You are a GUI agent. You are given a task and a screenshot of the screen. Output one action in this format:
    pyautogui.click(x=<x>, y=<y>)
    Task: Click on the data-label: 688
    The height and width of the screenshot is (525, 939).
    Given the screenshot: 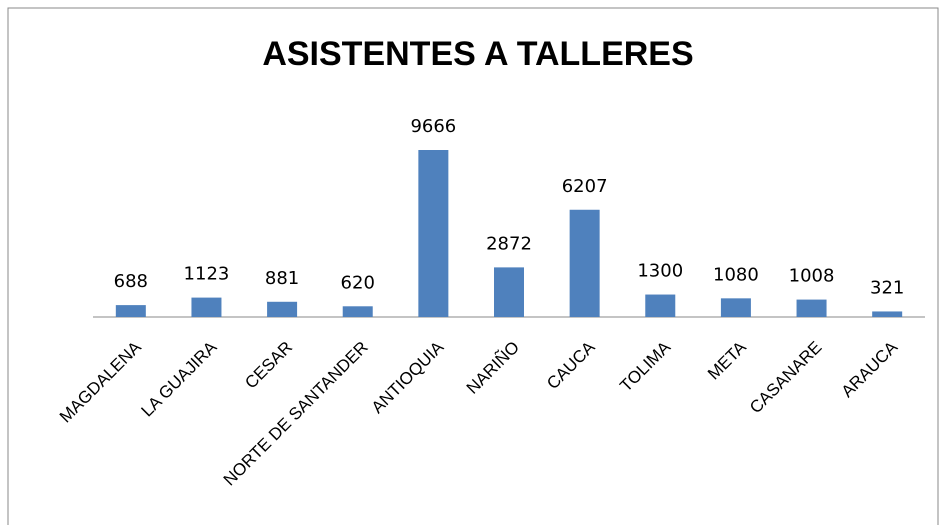 What is the action you would take?
    pyautogui.click(x=131, y=281)
    